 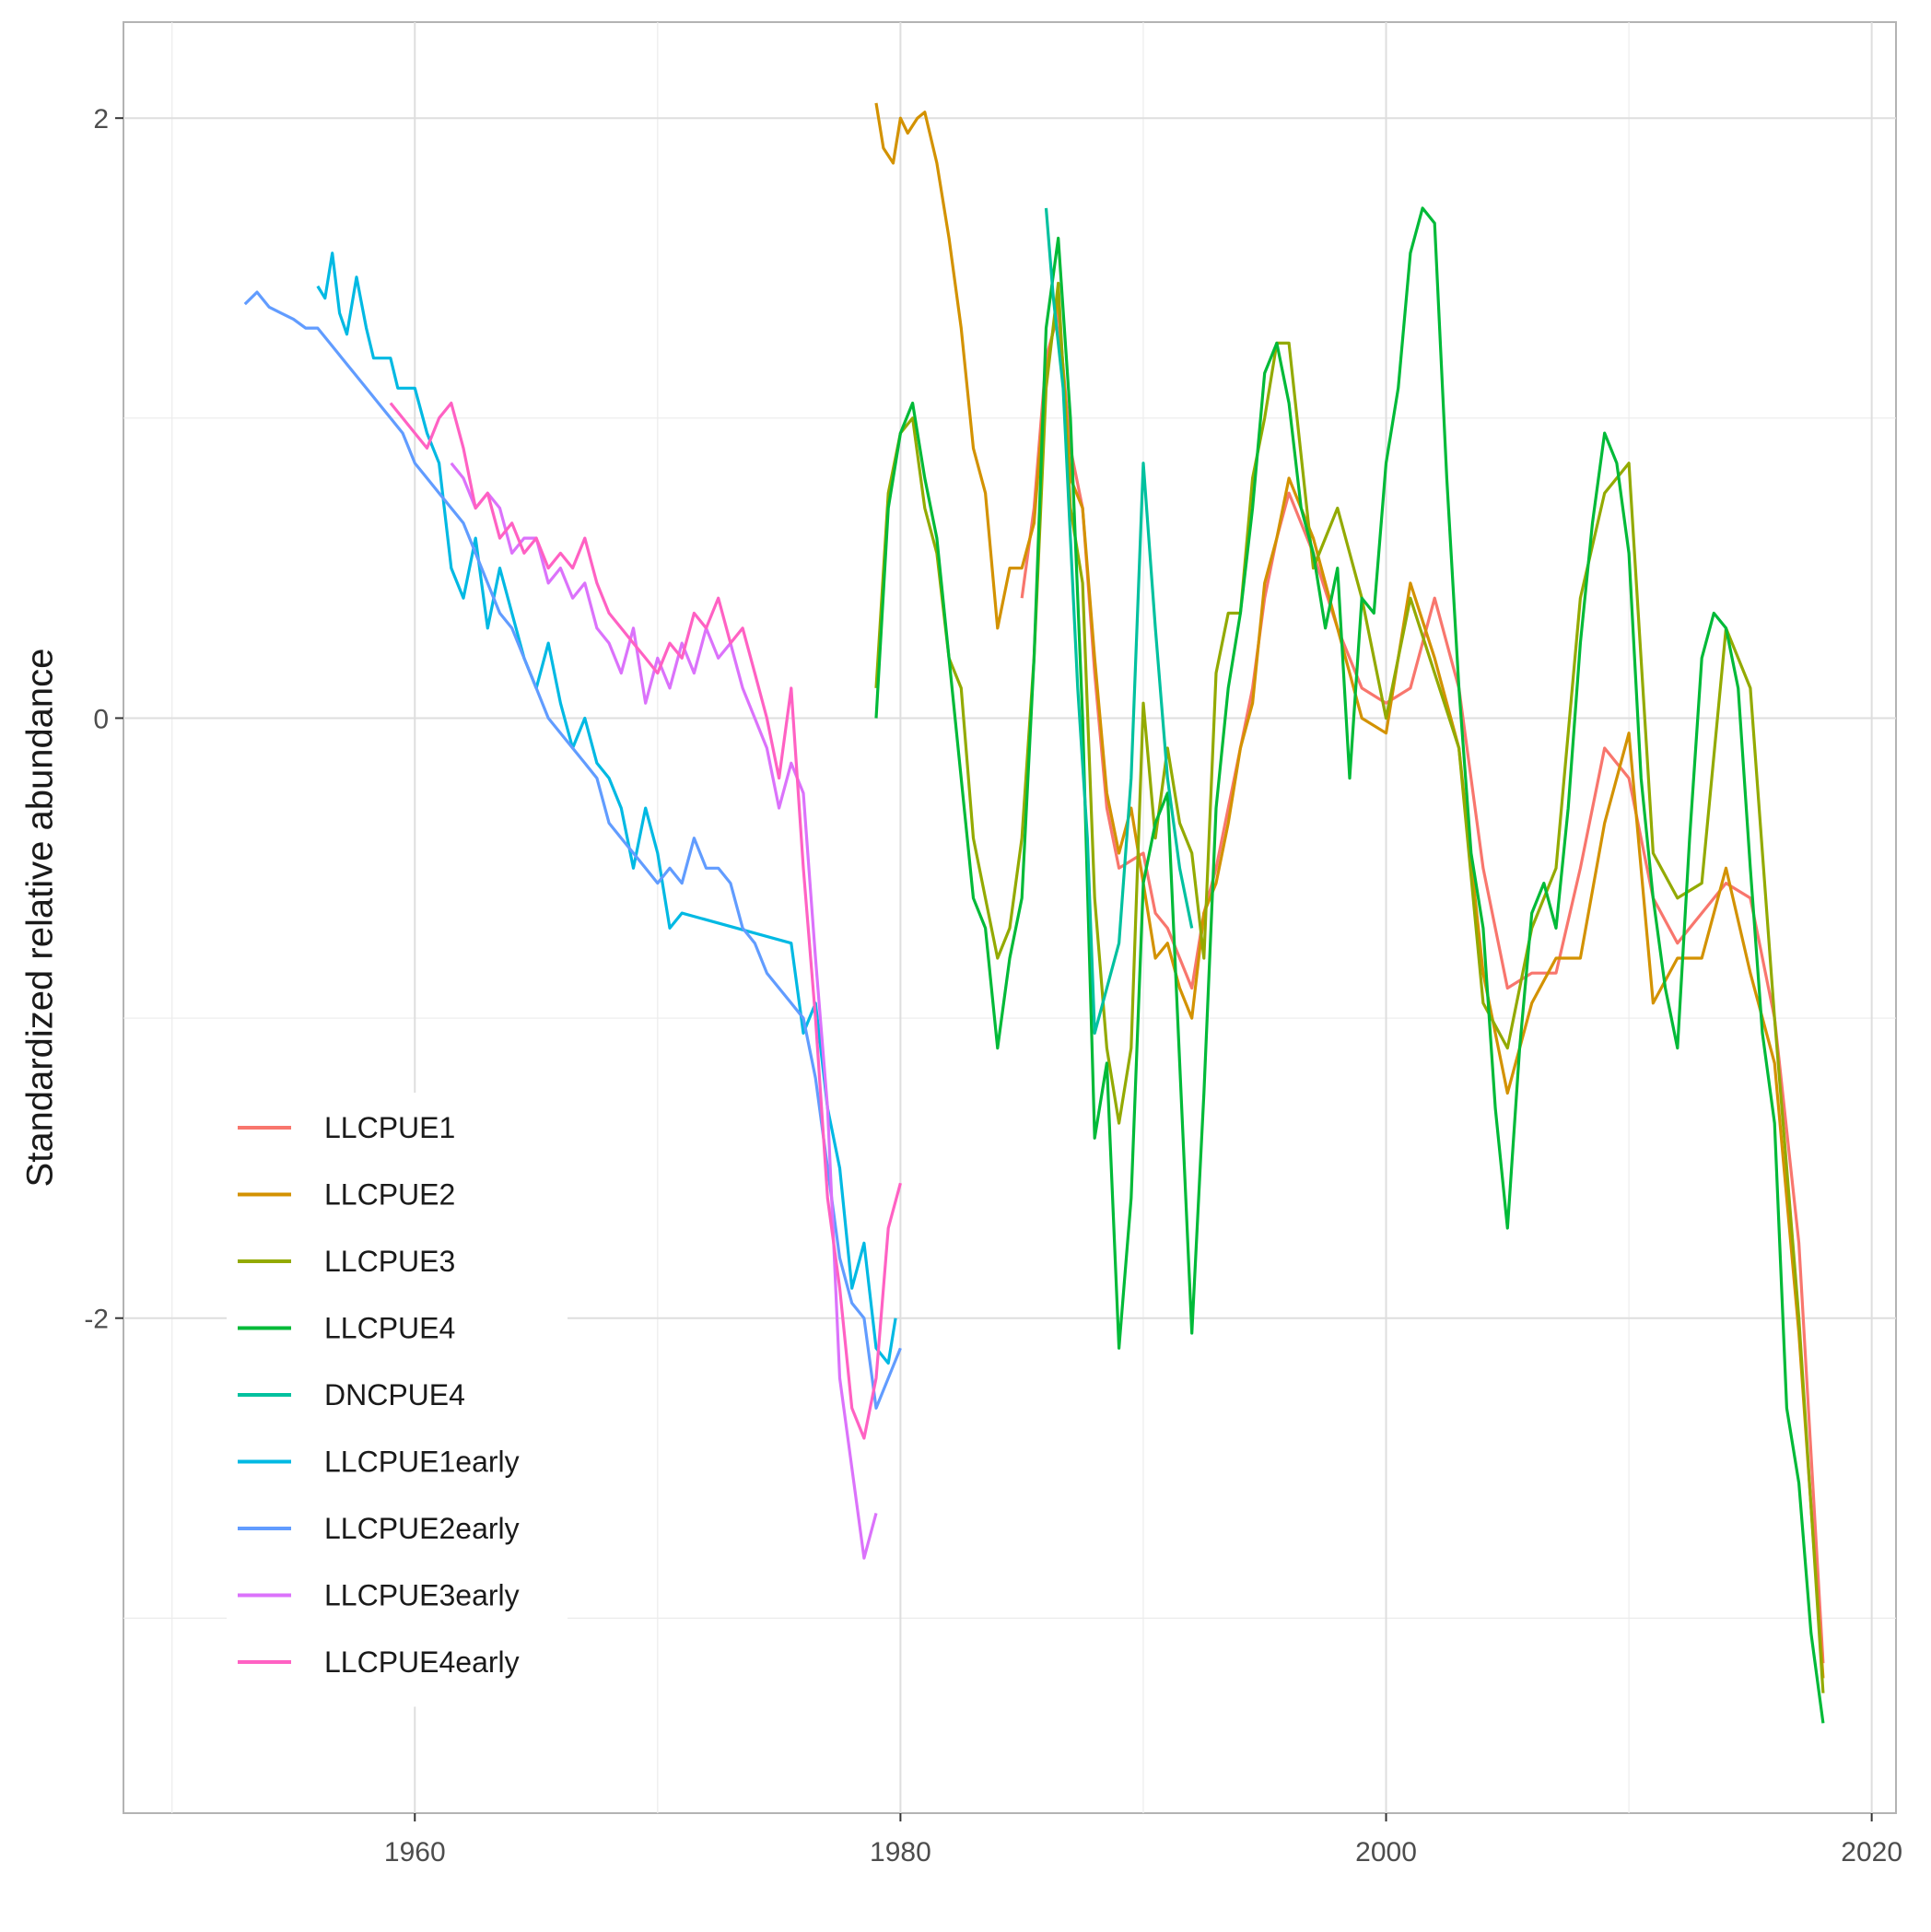 I want to click on legend-label: LLCPUE1, so click(x=389, y=1127).